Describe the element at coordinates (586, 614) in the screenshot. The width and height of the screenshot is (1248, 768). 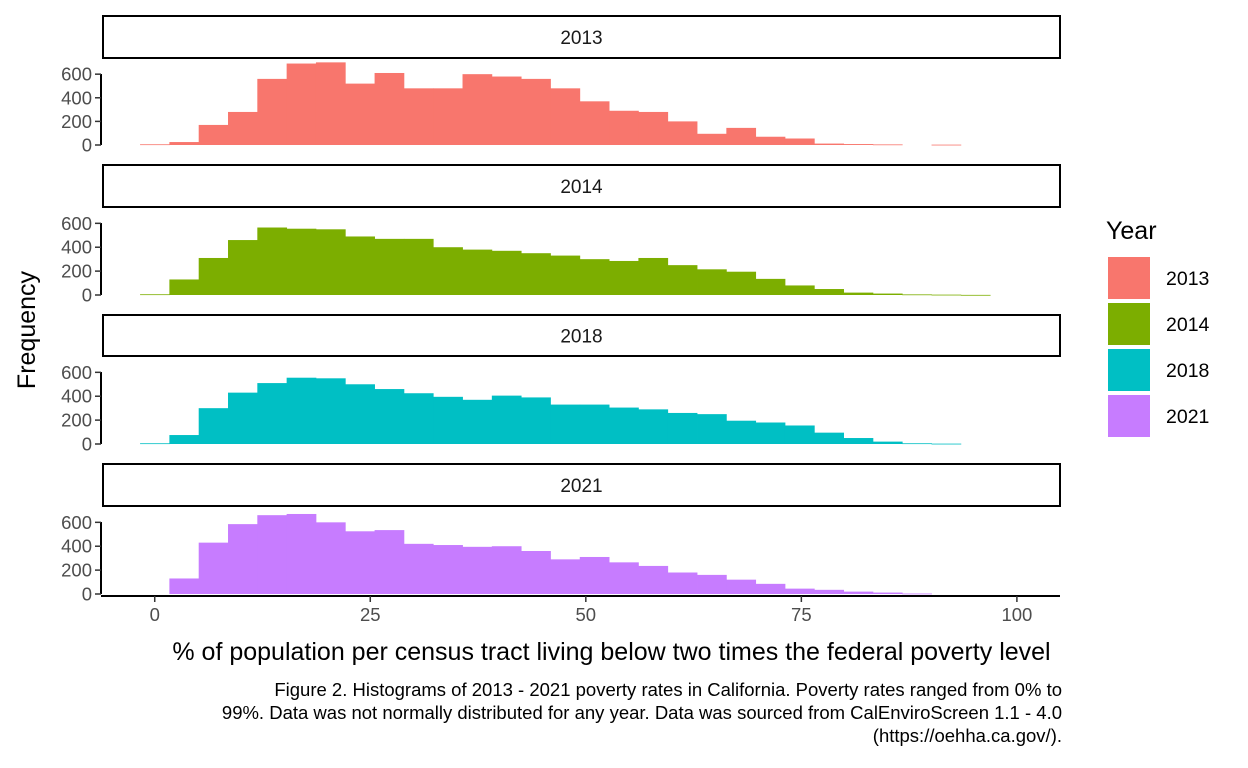
I see `x-tick-label: 50` at that location.